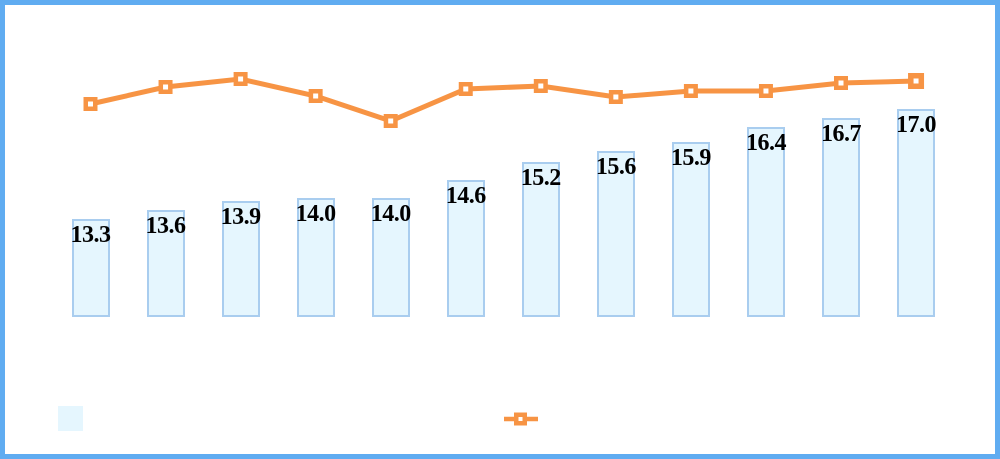 This screenshot has height=459, width=1000. What do you see at coordinates (91, 234) in the screenshot?
I see `bar-value-label: 13.3` at bounding box center [91, 234].